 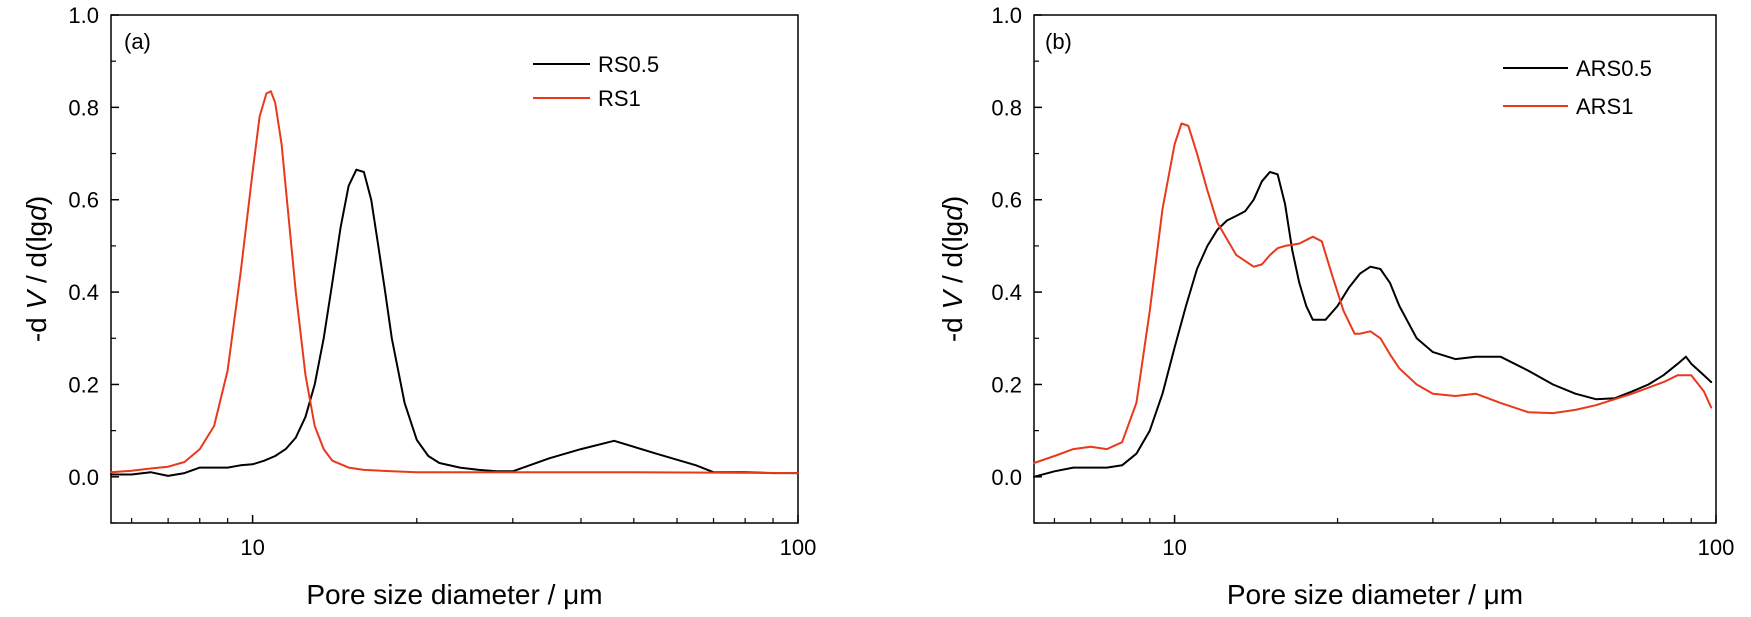 I want to click on panel-label: (b), so click(x=1058, y=41).